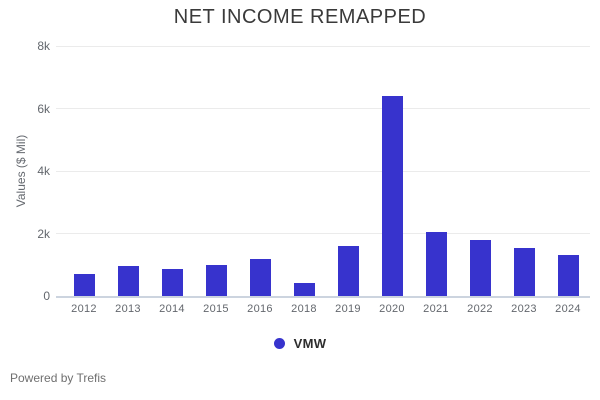 The image size is (600, 400). Describe the element at coordinates (310, 343) in the screenshot. I see `legend-series-label: VMW` at that location.